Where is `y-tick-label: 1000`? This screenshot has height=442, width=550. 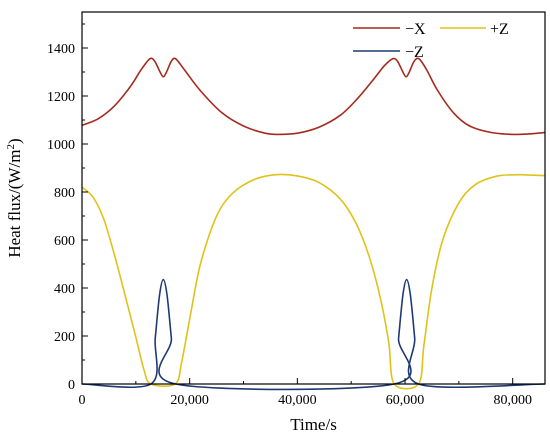 y-tick-label: 1000 is located at coordinates (61, 145).